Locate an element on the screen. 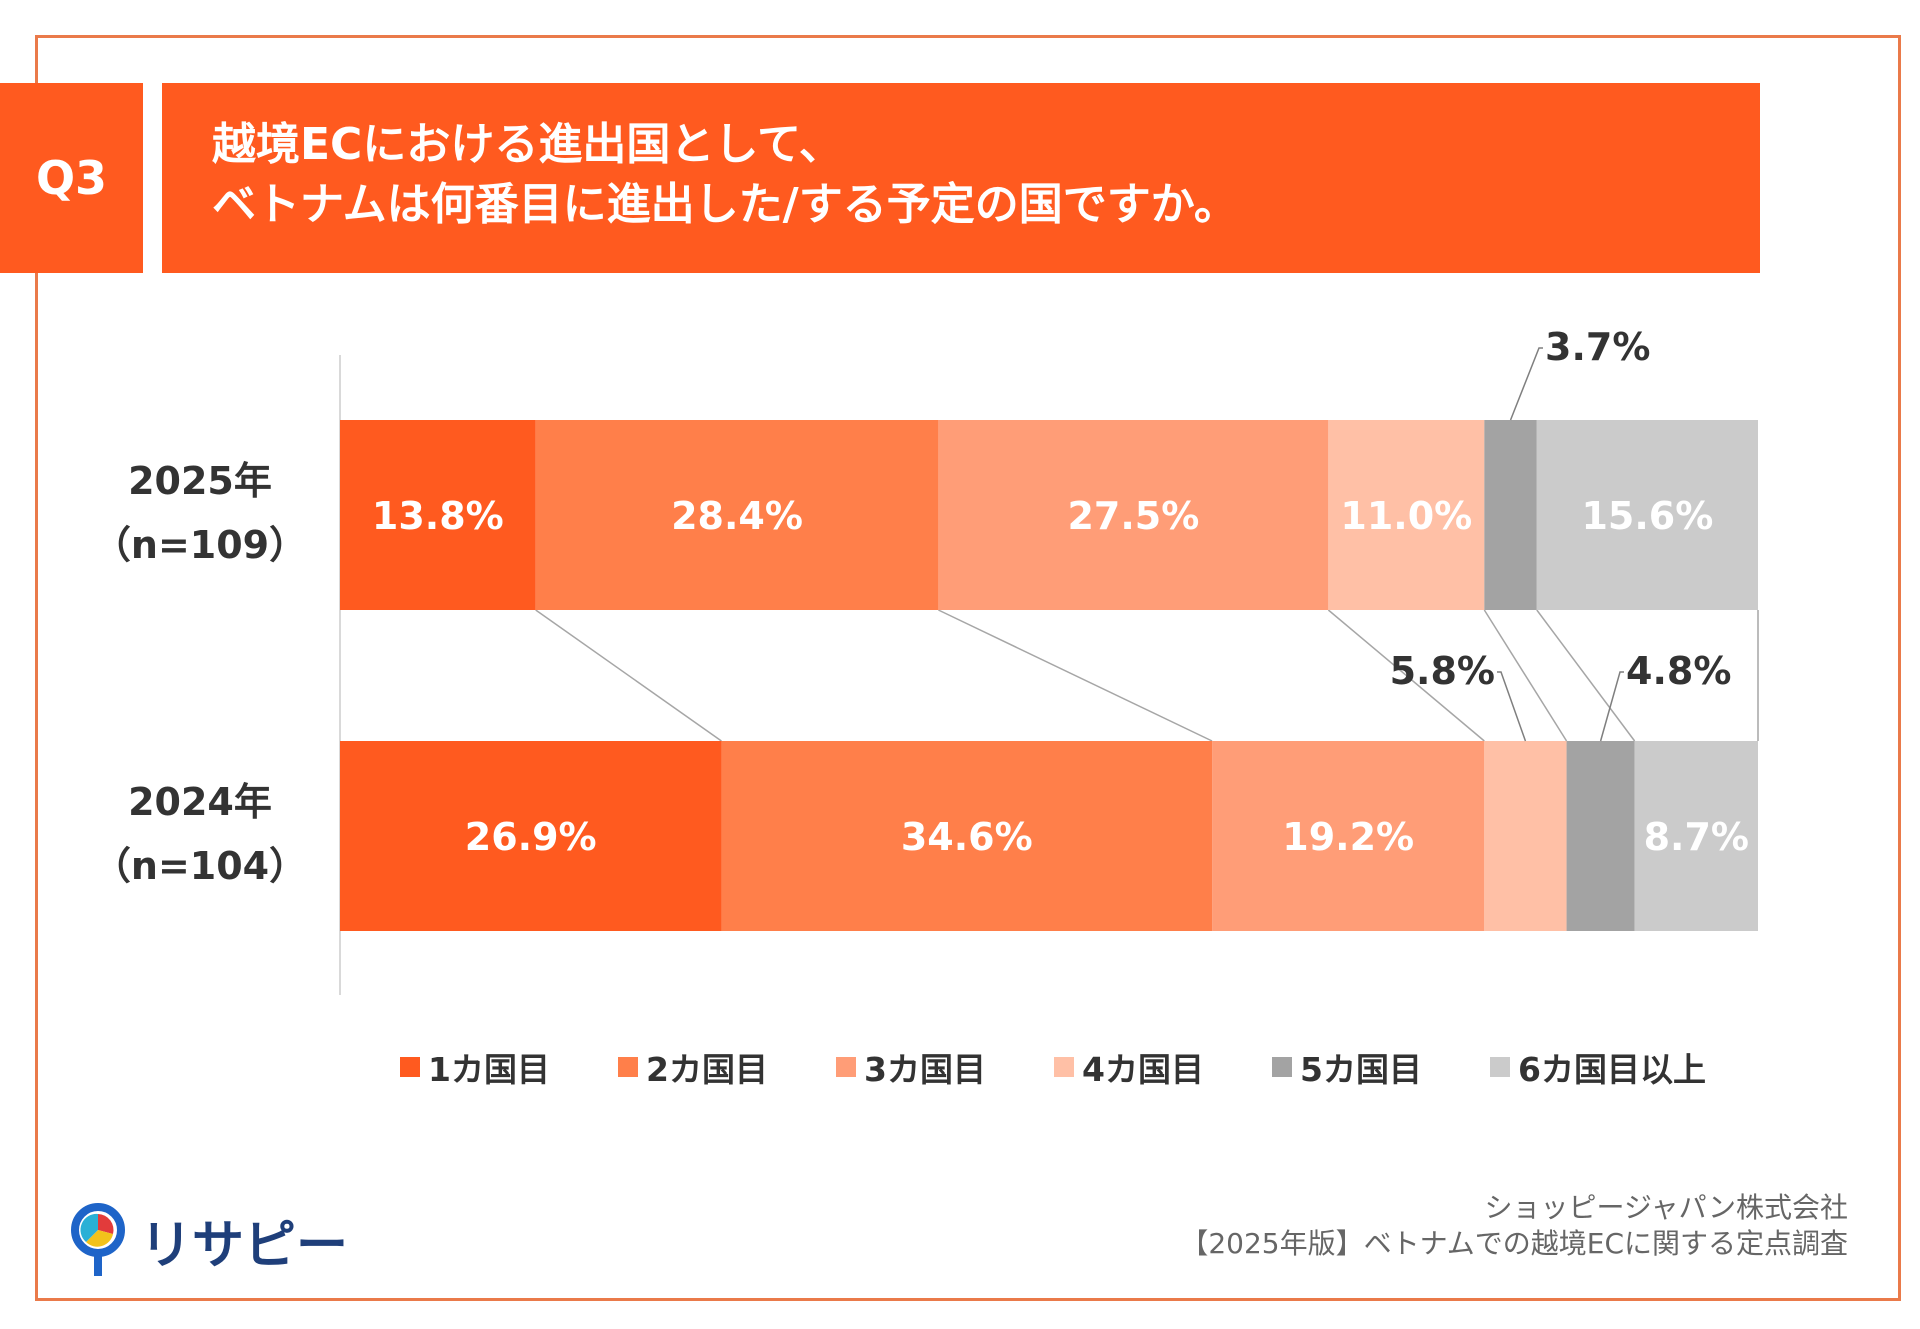  legend-item: 2カ国目 is located at coordinates (727, 1067).